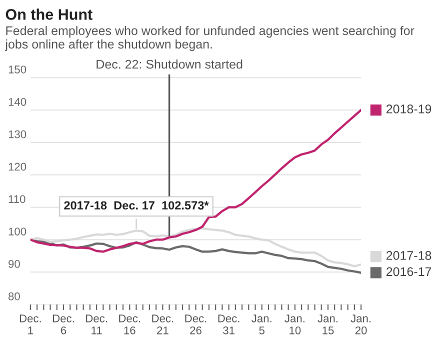 The image size is (435, 346). I want to click on legend-label: 2016-17, so click(409, 271).